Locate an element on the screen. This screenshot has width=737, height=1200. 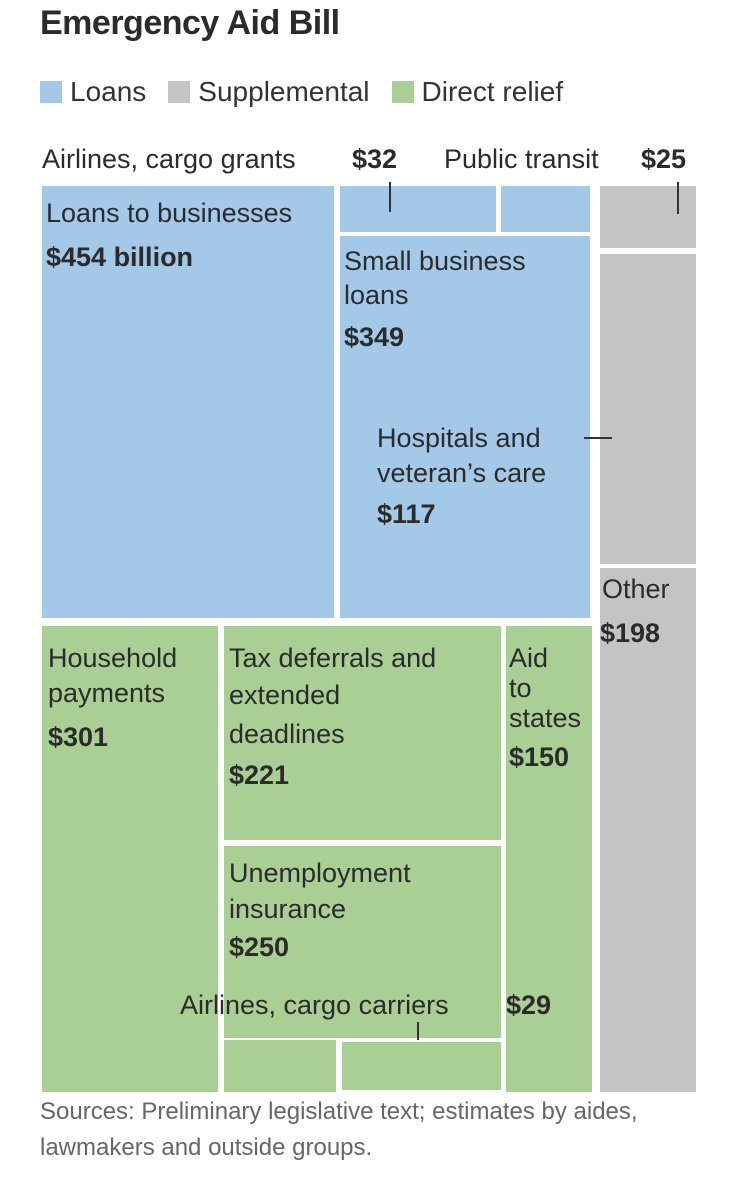
label-airlines-carriers: Airlines, cargo carriers is located at coordinates (314, 1005).